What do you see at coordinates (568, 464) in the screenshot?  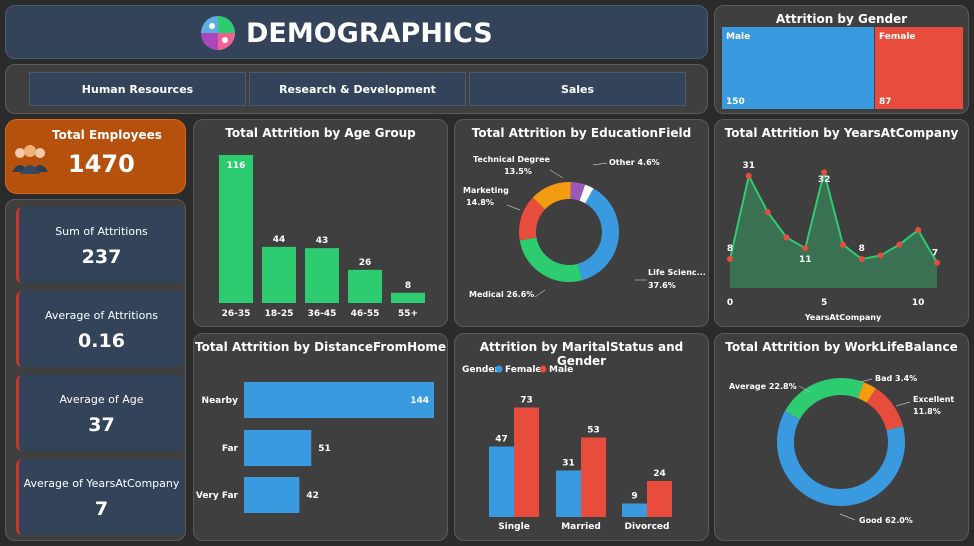 I see `marital-bar-value: 31` at bounding box center [568, 464].